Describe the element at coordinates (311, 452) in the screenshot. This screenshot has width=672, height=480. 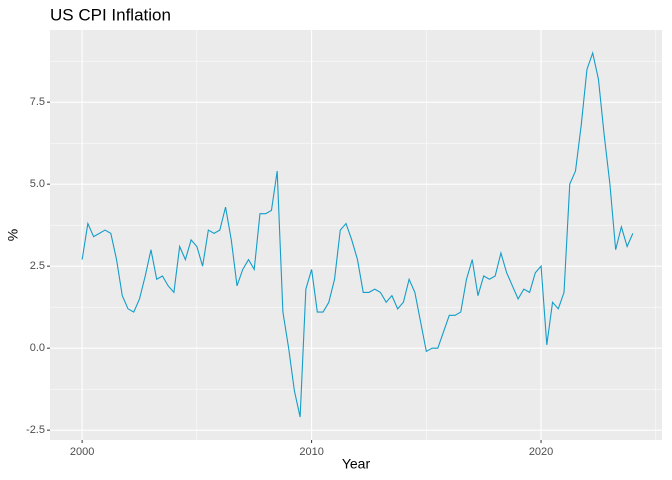
I see `x-tick-label: 2010` at that location.